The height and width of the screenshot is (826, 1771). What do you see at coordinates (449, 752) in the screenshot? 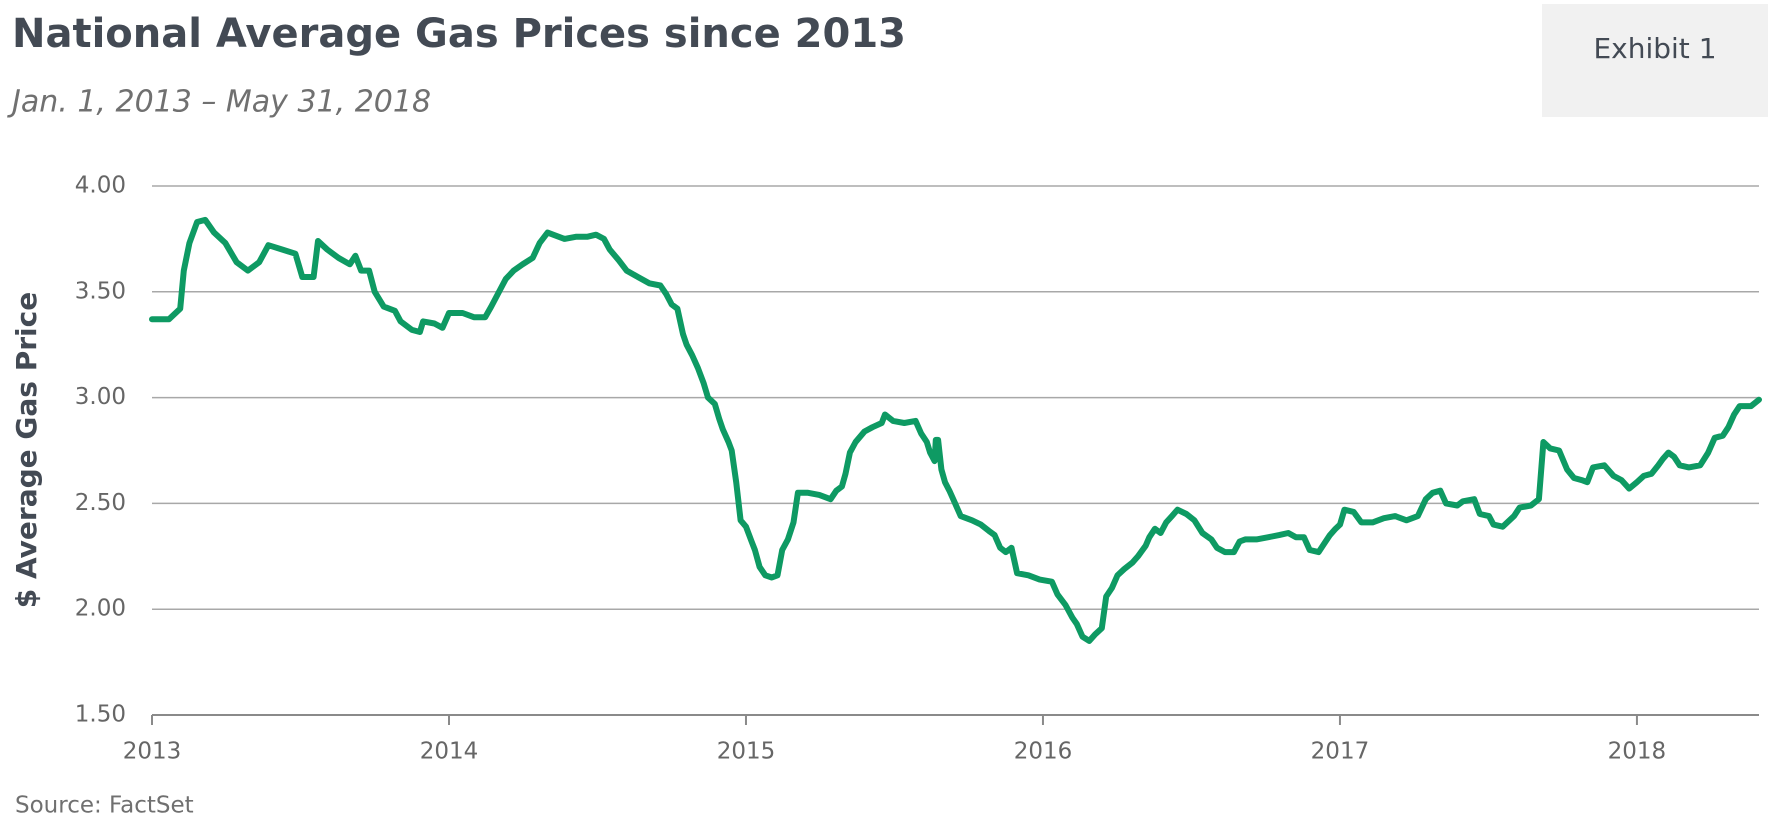
I see `x-tick-label: 2014` at bounding box center [449, 752].